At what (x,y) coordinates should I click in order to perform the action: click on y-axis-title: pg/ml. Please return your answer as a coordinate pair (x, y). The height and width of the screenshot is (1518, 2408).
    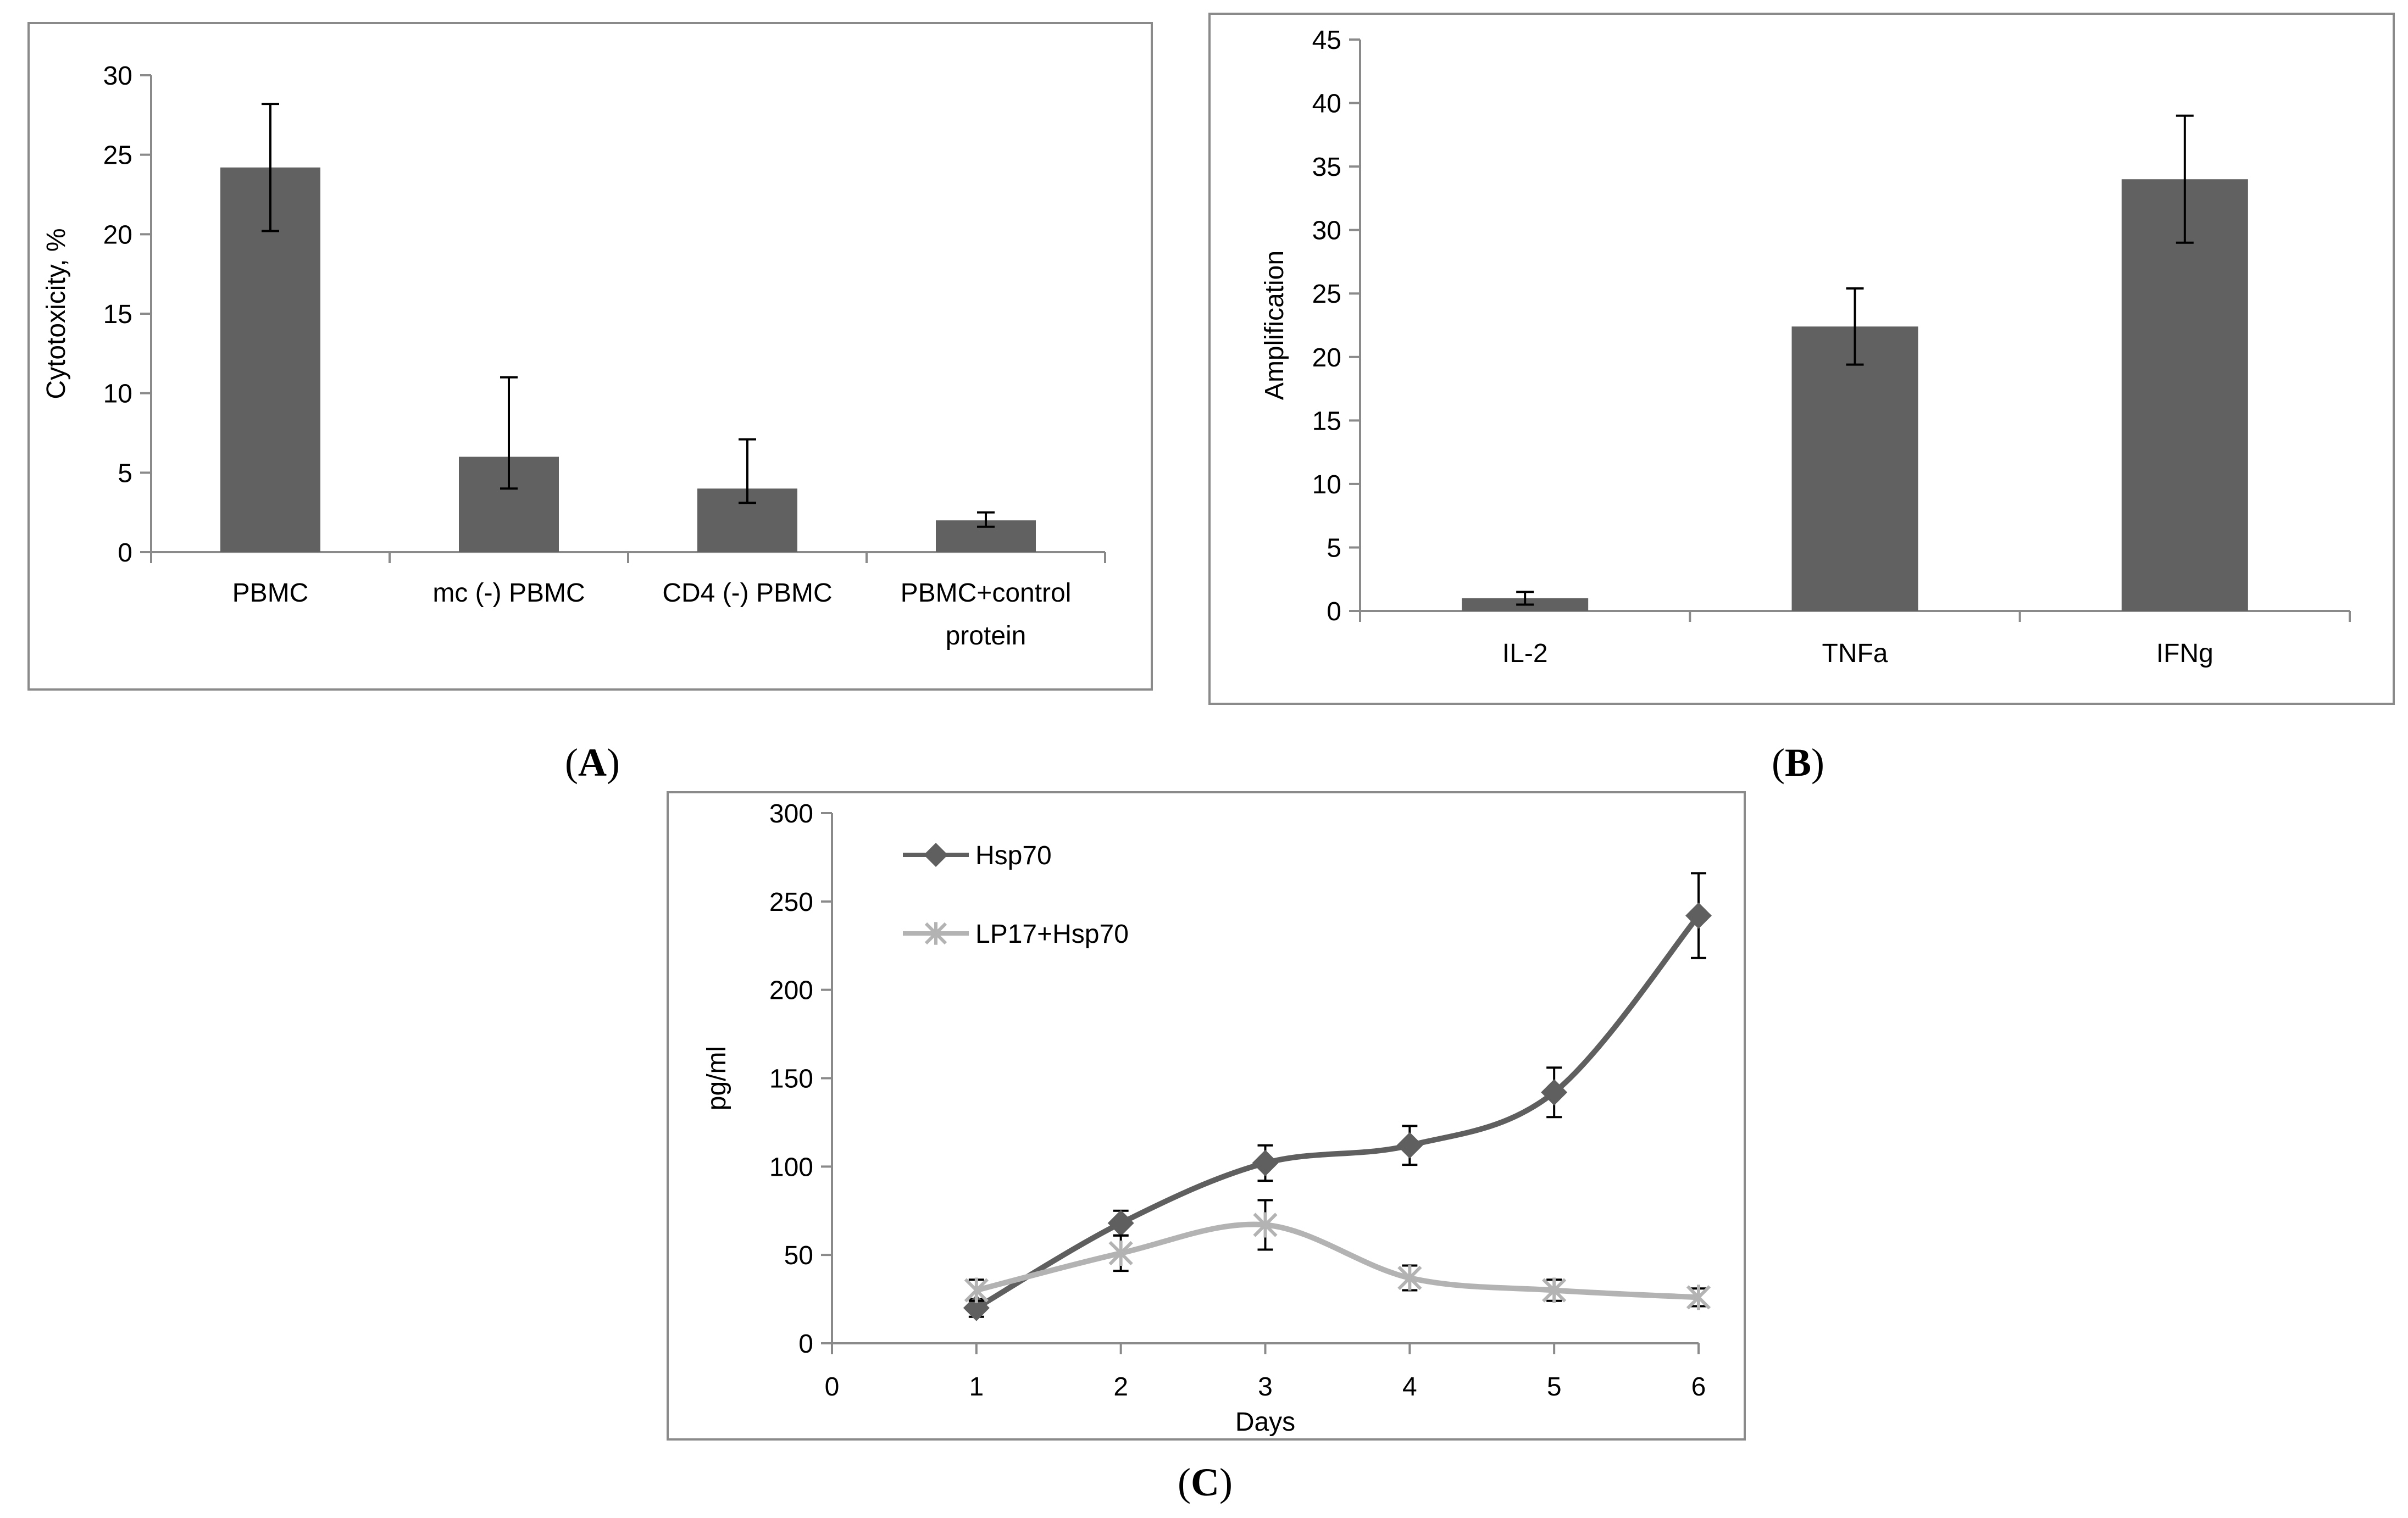
    Looking at the image, I should click on (716, 1078).